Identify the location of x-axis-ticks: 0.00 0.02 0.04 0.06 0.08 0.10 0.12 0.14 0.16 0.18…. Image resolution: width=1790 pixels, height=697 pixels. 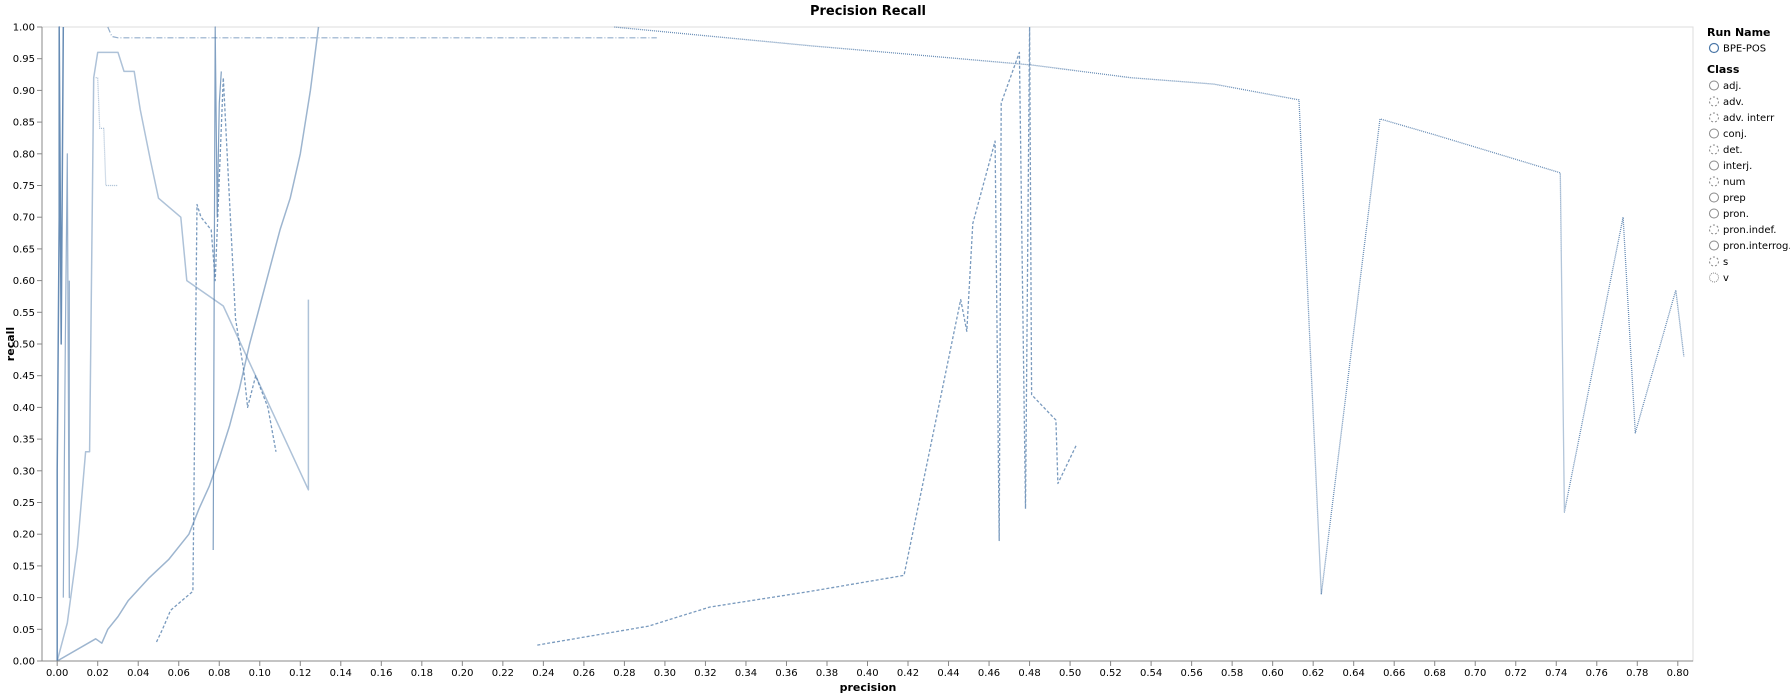
(867, 670).